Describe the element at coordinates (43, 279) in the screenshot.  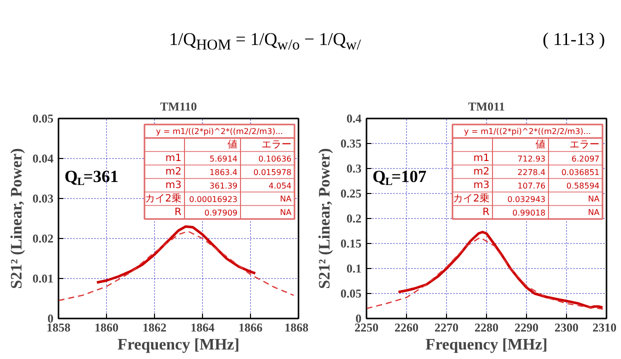
I see `y-tick-label: 0.01` at that location.